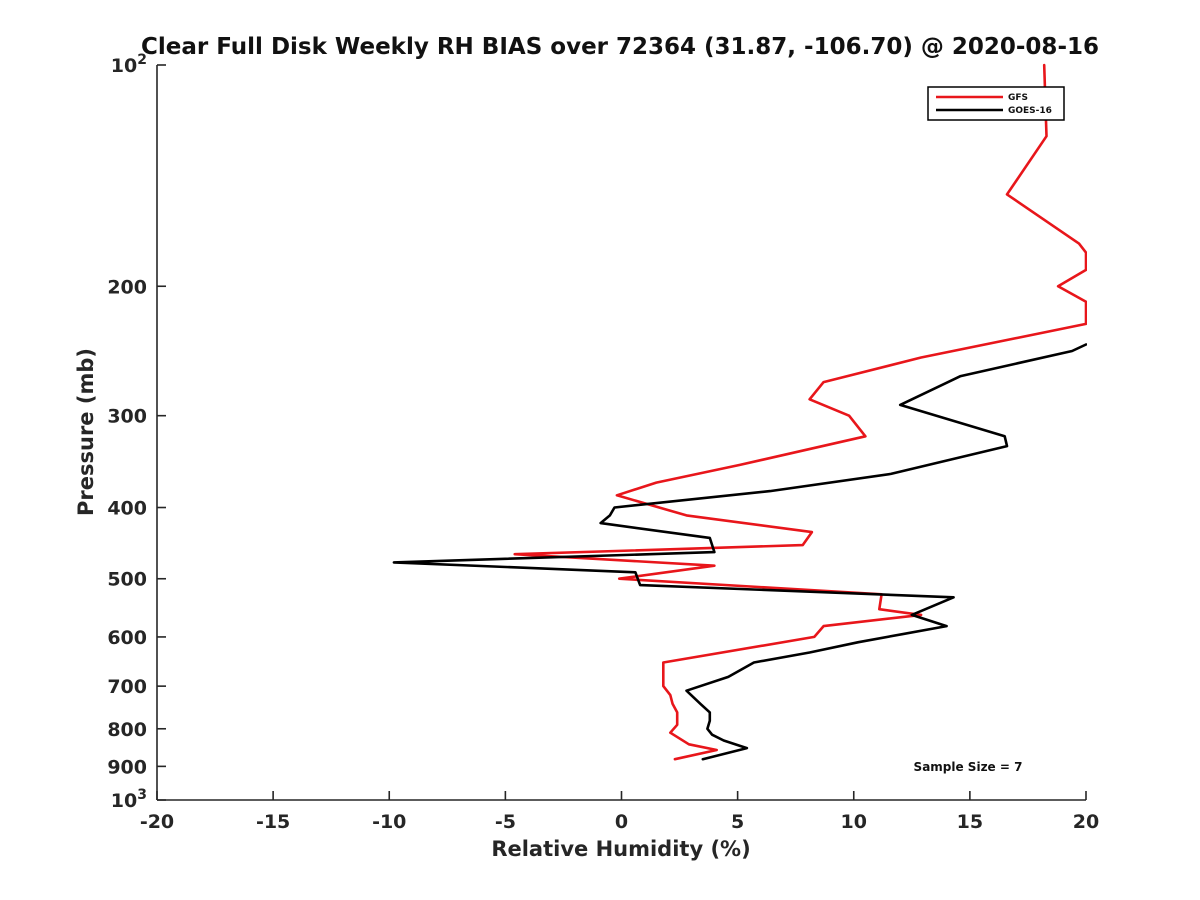 The height and width of the screenshot is (900, 1200). What do you see at coordinates (1086, 822) in the screenshot?
I see `x-tick-label: 20` at bounding box center [1086, 822].